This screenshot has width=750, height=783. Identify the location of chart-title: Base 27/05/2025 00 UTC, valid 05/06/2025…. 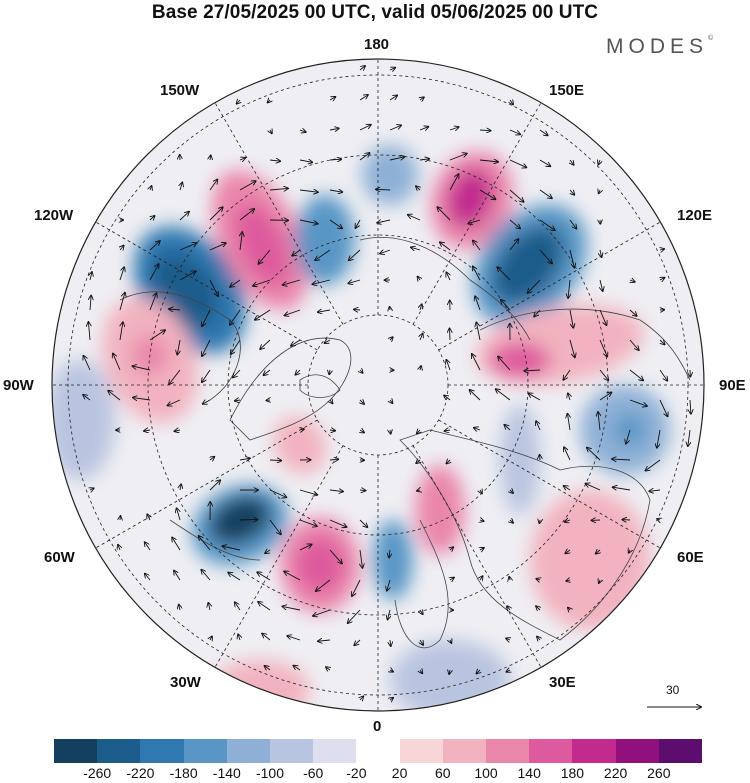
(375, 12).